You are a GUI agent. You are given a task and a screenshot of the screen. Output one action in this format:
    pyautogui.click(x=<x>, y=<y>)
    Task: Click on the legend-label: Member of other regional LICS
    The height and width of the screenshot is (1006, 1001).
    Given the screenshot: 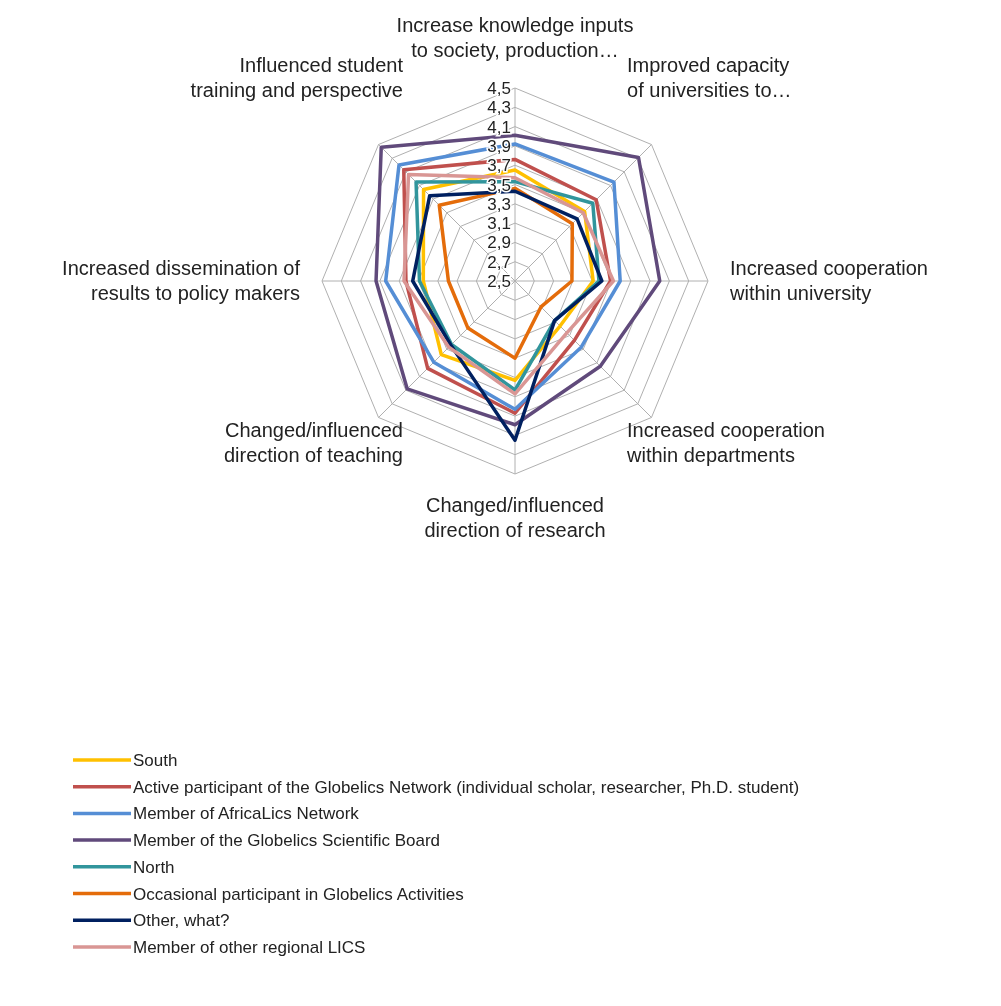 What is the action you would take?
    pyautogui.click(x=249, y=947)
    